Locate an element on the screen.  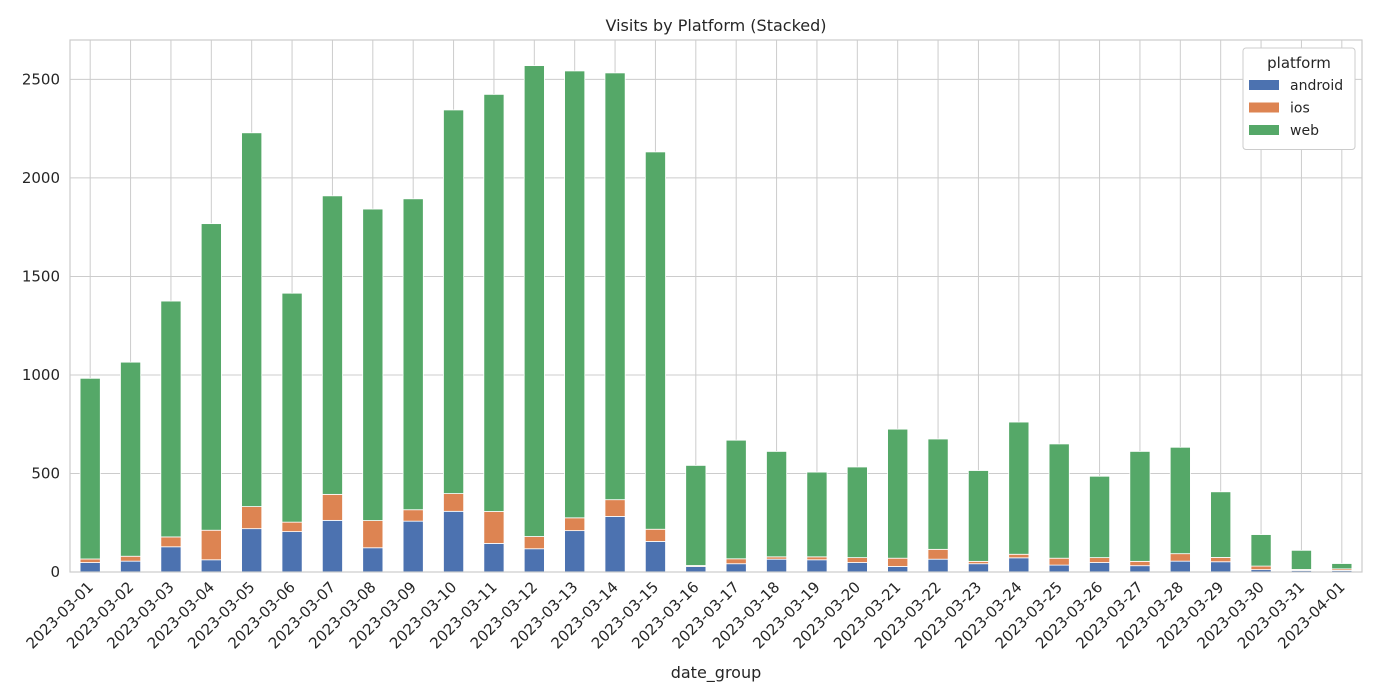
legend-title: platform is located at coordinates (1299, 63).